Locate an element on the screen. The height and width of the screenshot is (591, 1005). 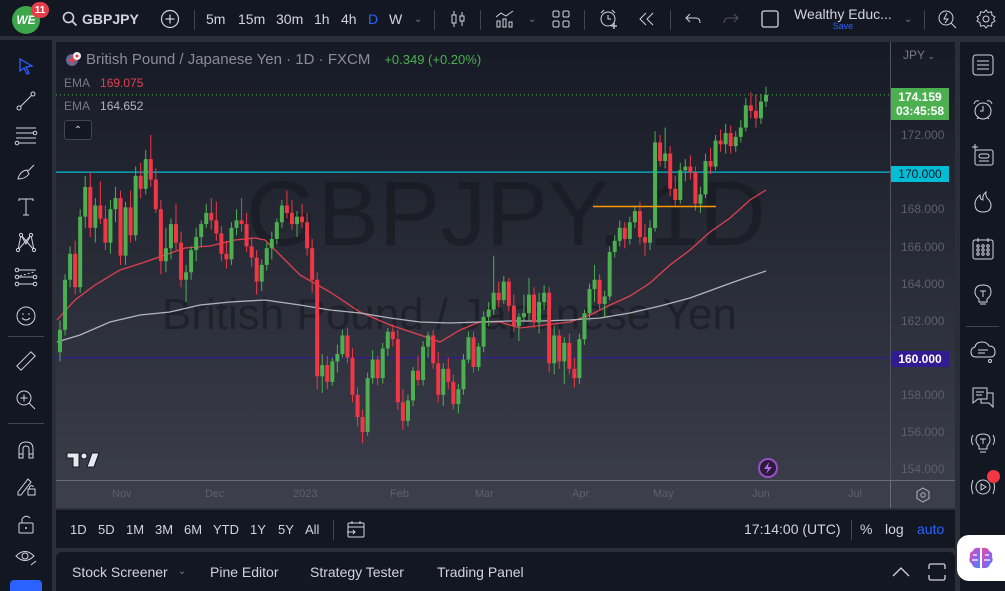
horizontal-lines-tool is located at coordinates (26, 136).